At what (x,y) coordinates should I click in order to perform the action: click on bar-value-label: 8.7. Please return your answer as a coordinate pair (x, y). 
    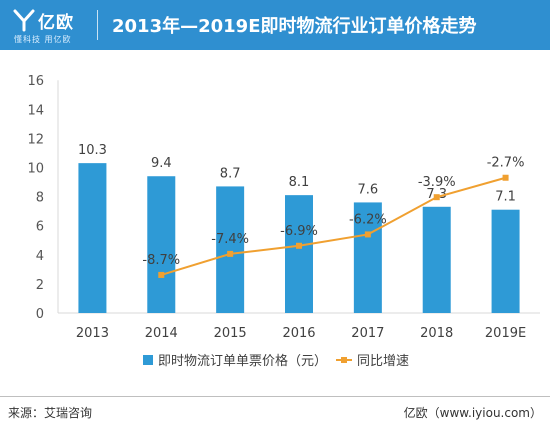
    Looking at the image, I should click on (230, 173).